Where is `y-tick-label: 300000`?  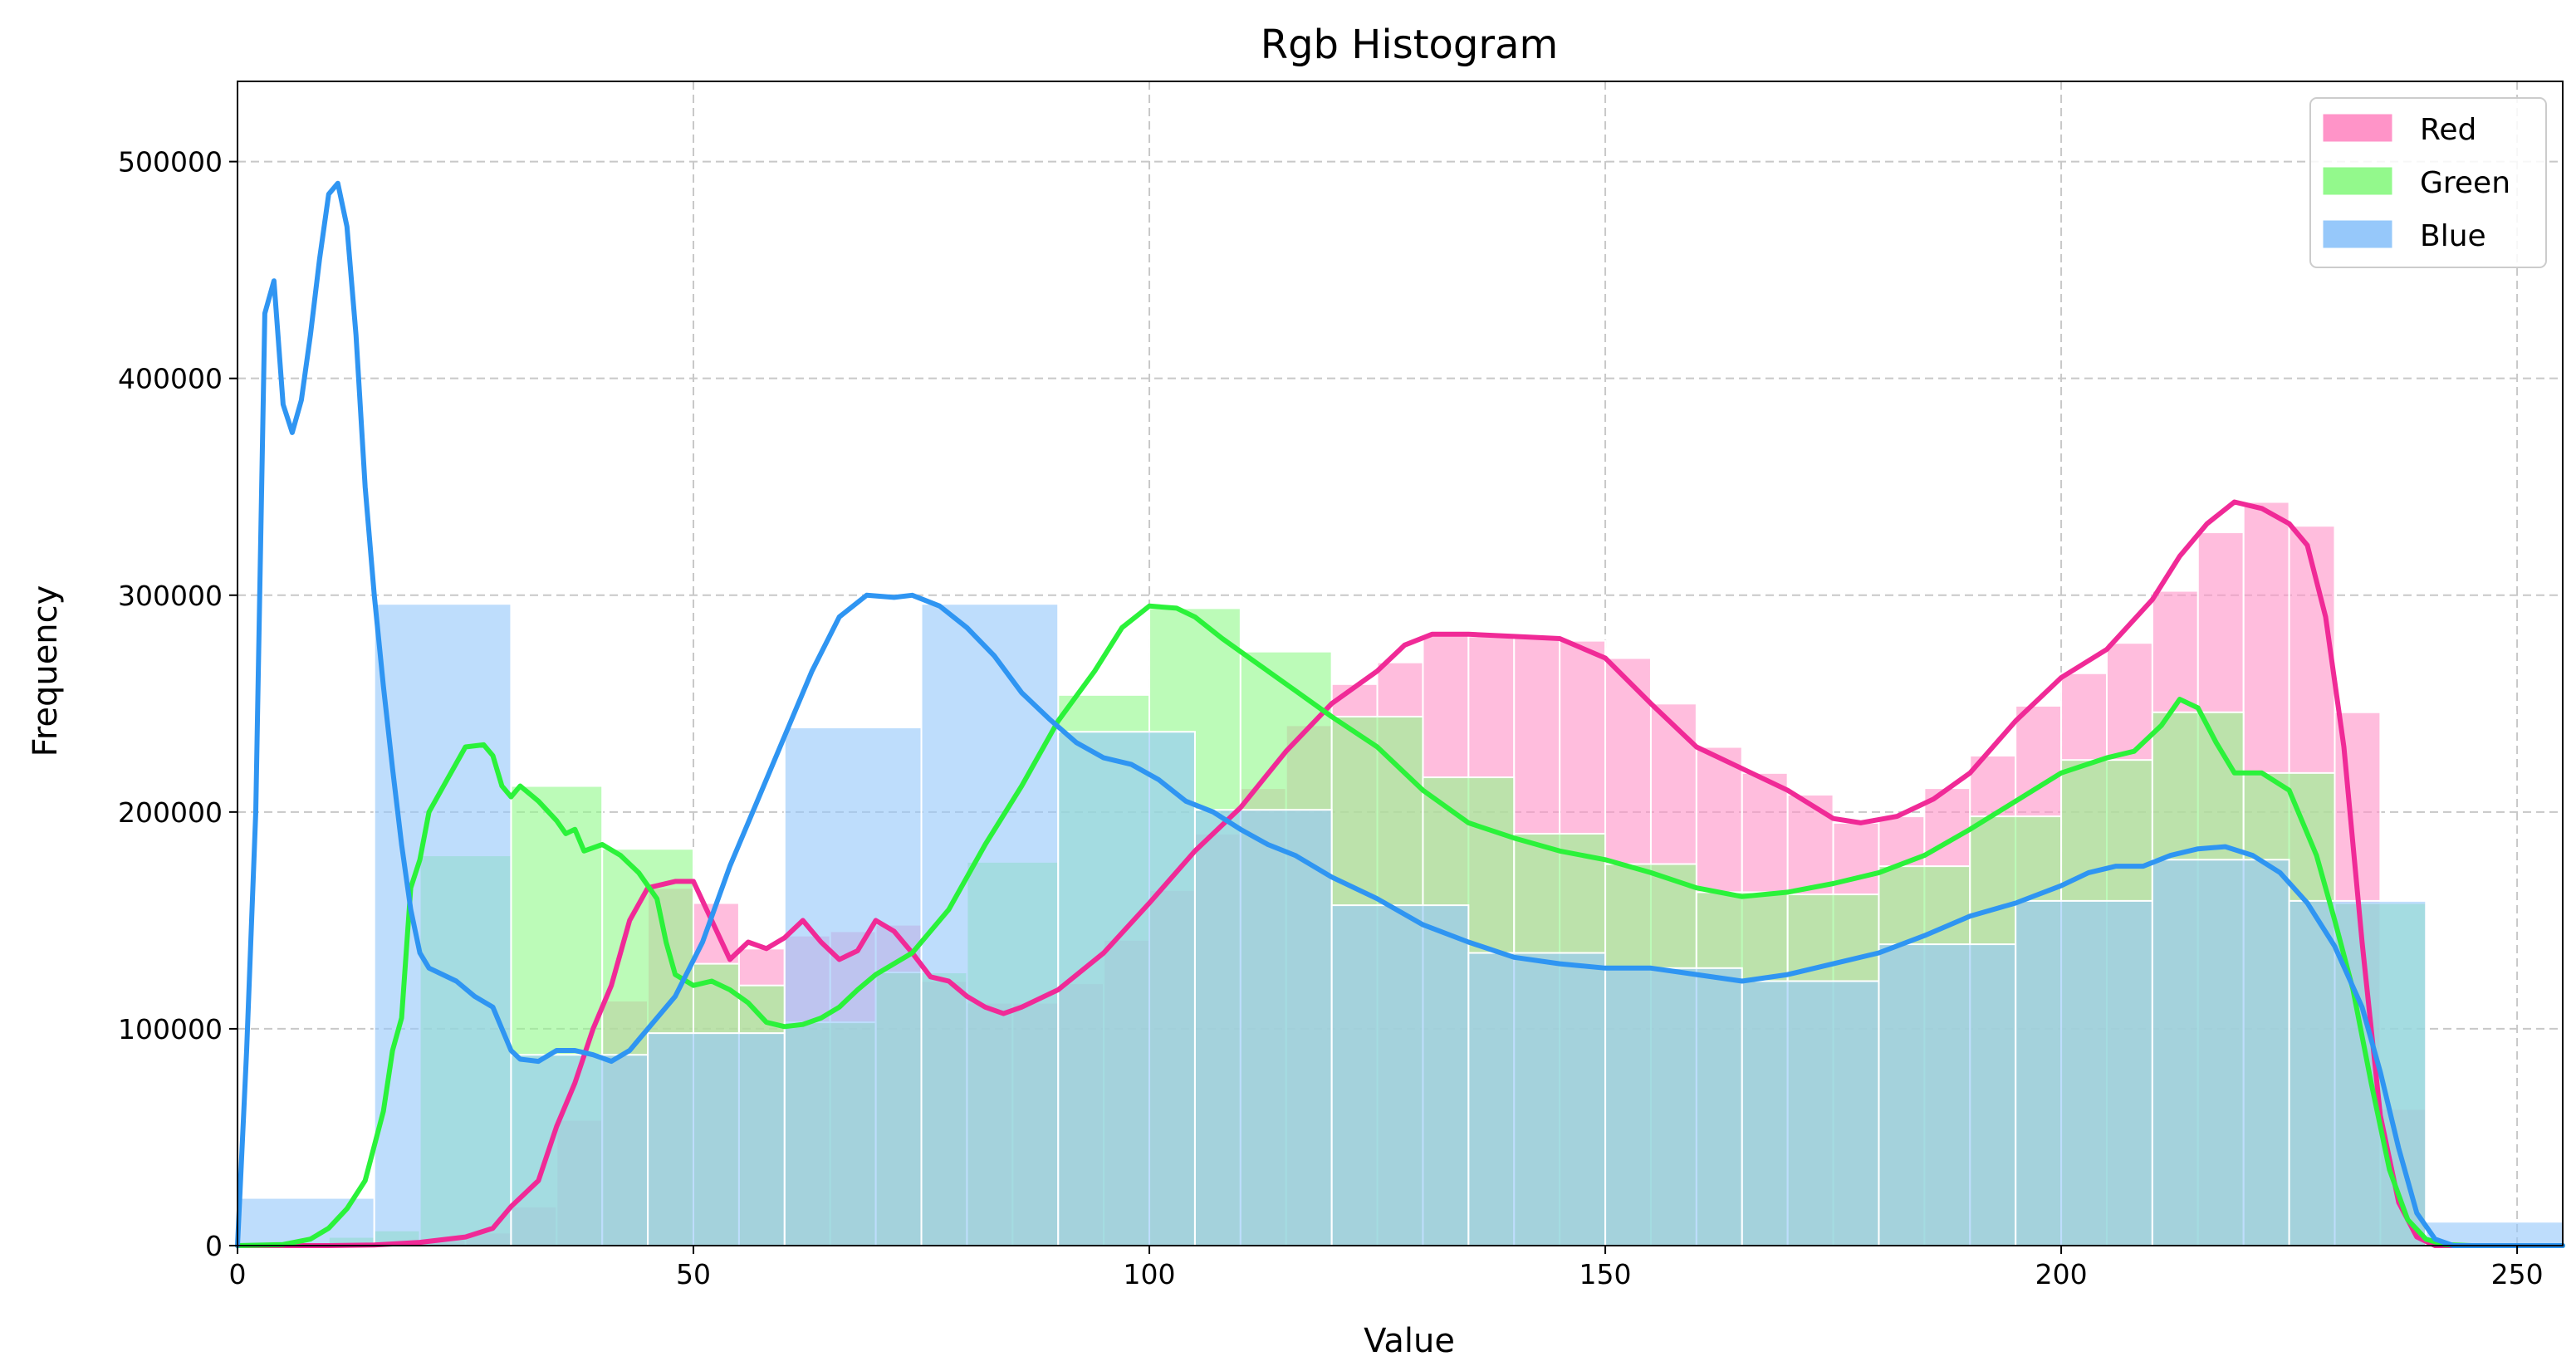 y-tick-label: 300000 is located at coordinates (171, 596).